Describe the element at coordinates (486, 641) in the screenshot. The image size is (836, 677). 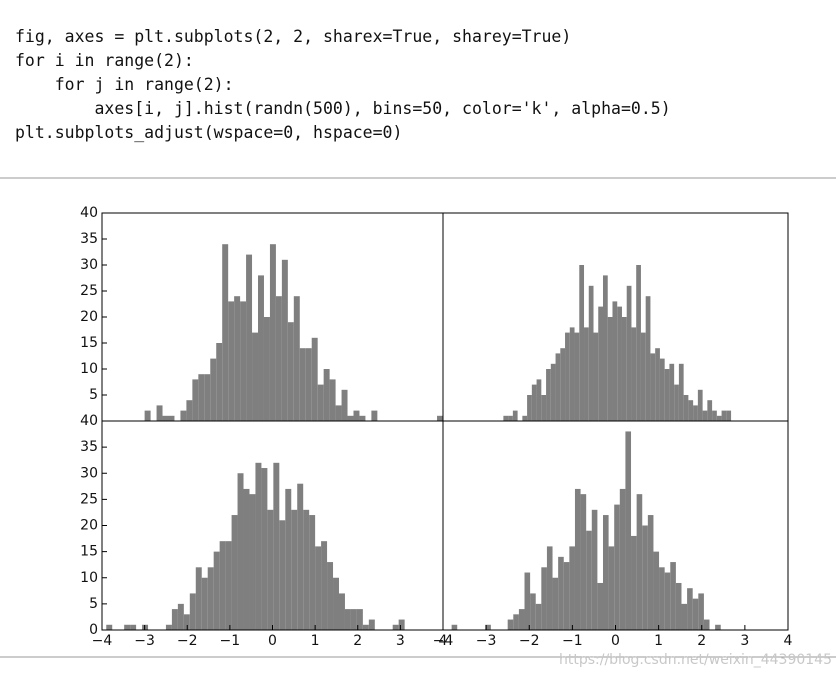
I see `x-tick-label: −3` at that location.